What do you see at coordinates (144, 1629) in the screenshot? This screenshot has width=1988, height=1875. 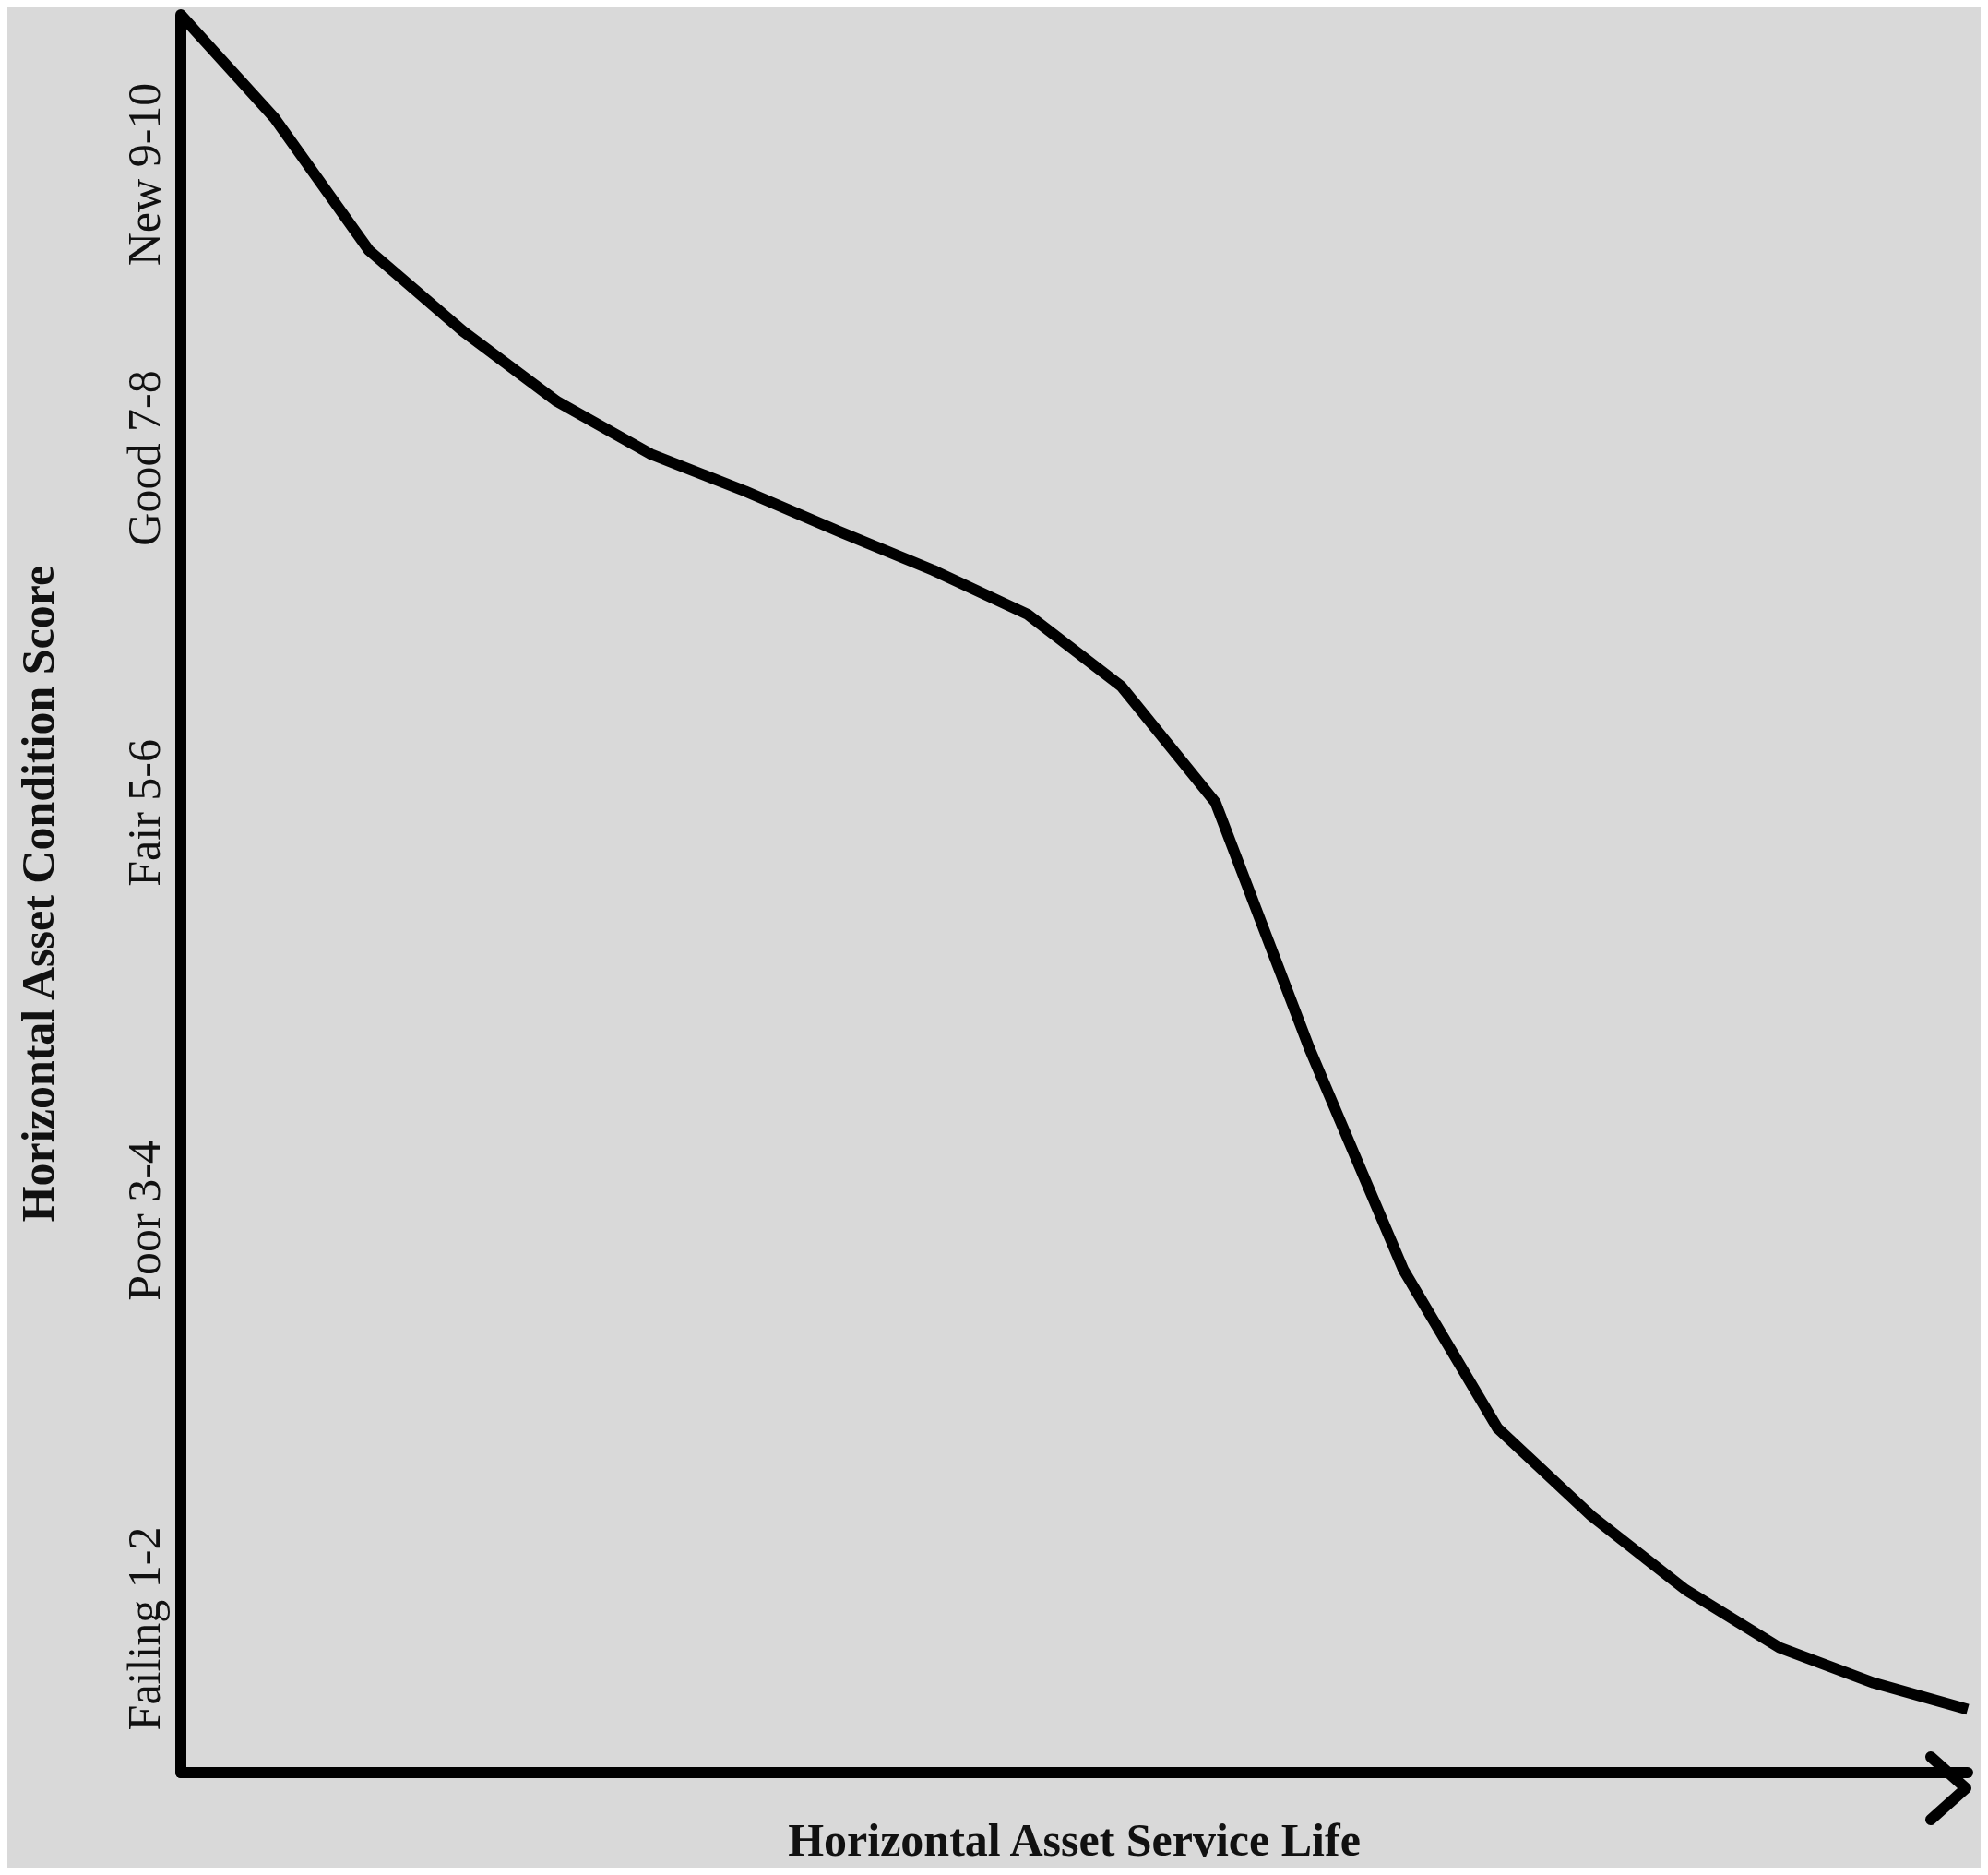 I see `text: Failing 1-2` at bounding box center [144, 1629].